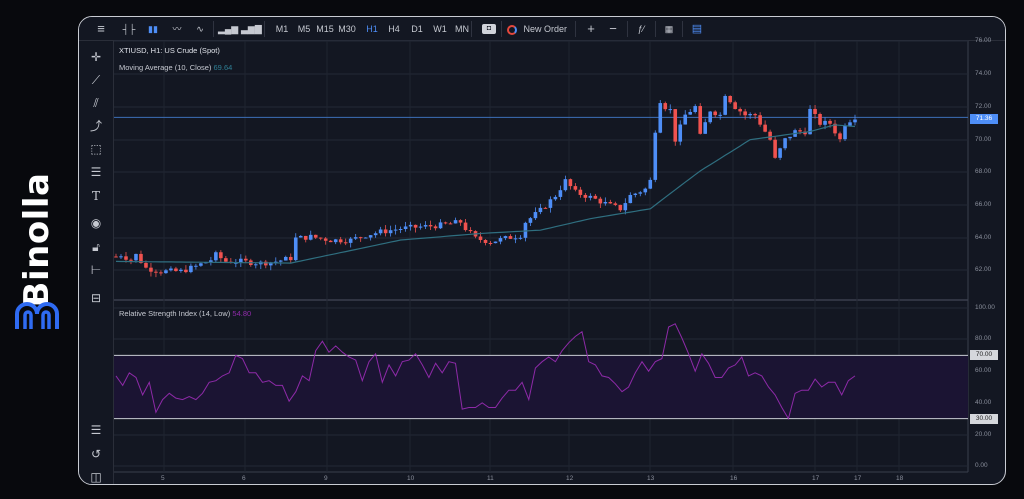  Describe the element at coordinates (96, 149) in the screenshot. I see `rectangle-icon: ⬚` at that location.